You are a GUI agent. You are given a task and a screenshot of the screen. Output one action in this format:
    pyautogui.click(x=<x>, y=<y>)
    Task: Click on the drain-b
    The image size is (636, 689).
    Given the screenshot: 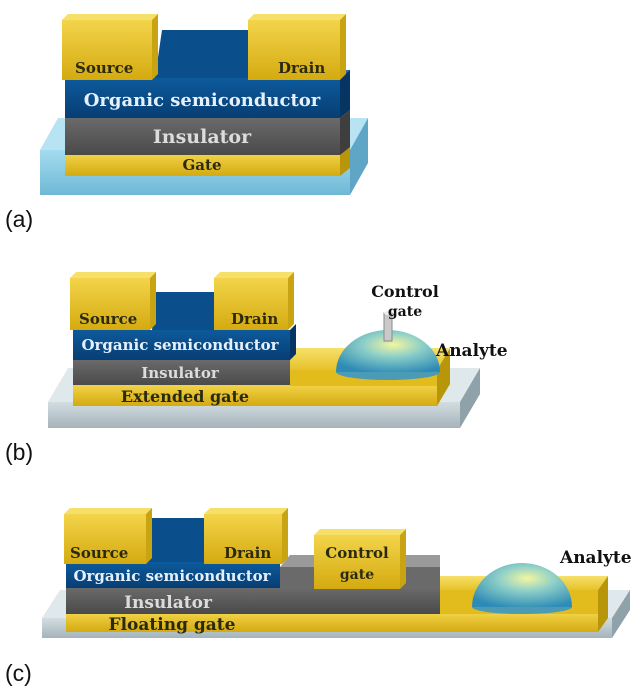 What is the action you would take?
    pyautogui.click(x=251, y=304)
    